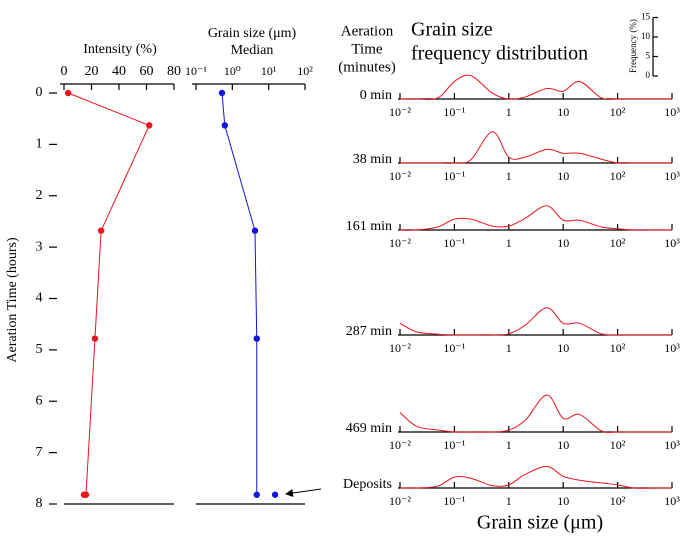 The height and width of the screenshot is (540, 684). I want to click on x-tick-label: 10⁰, so click(232, 71).